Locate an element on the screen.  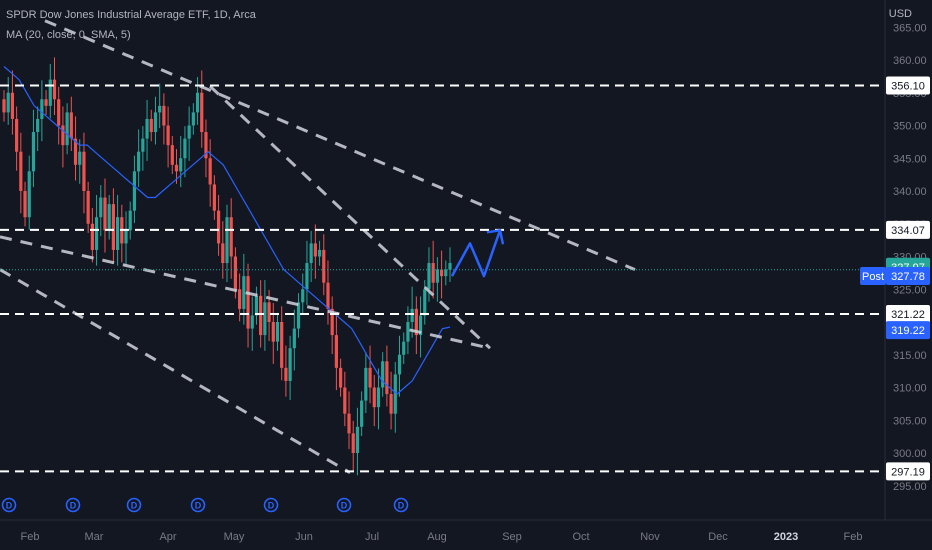
time-tick-label: Dec is located at coordinates (718, 537).